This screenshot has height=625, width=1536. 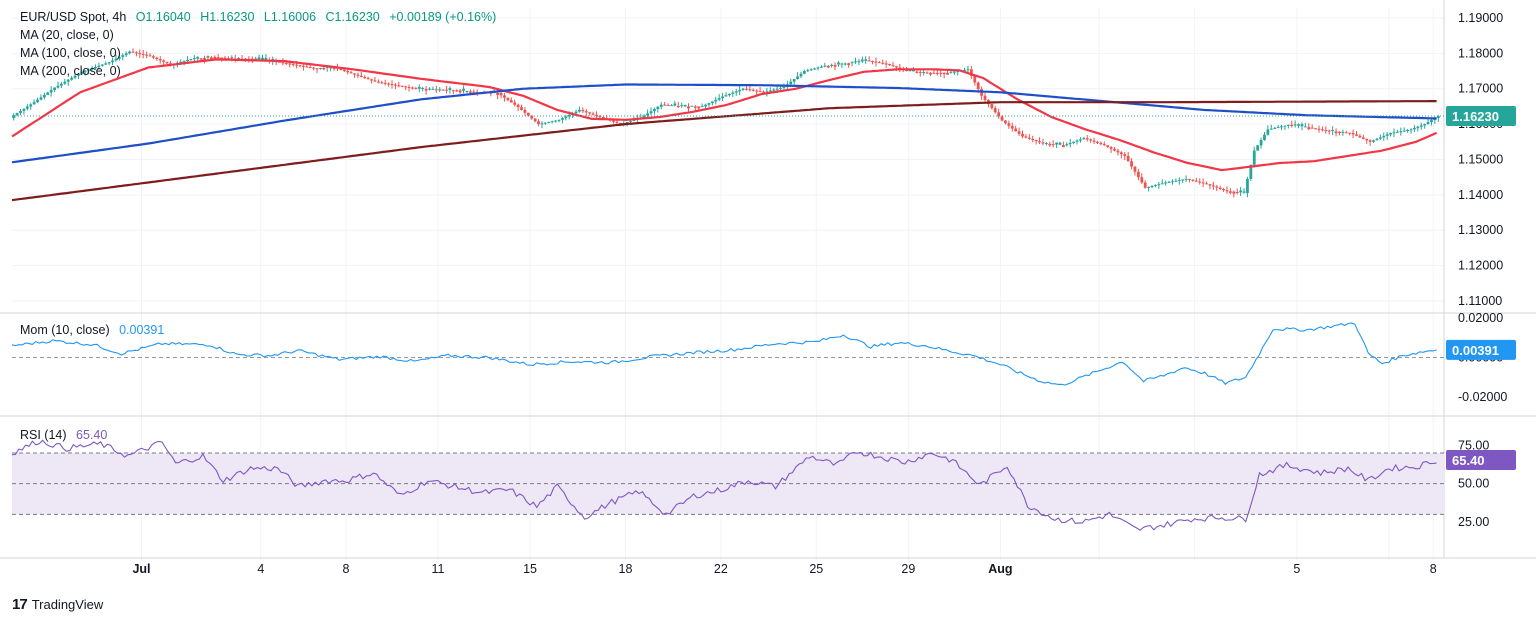 I want to click on tradingview-brand: 17 TradingView, so click(x=57, y=604).